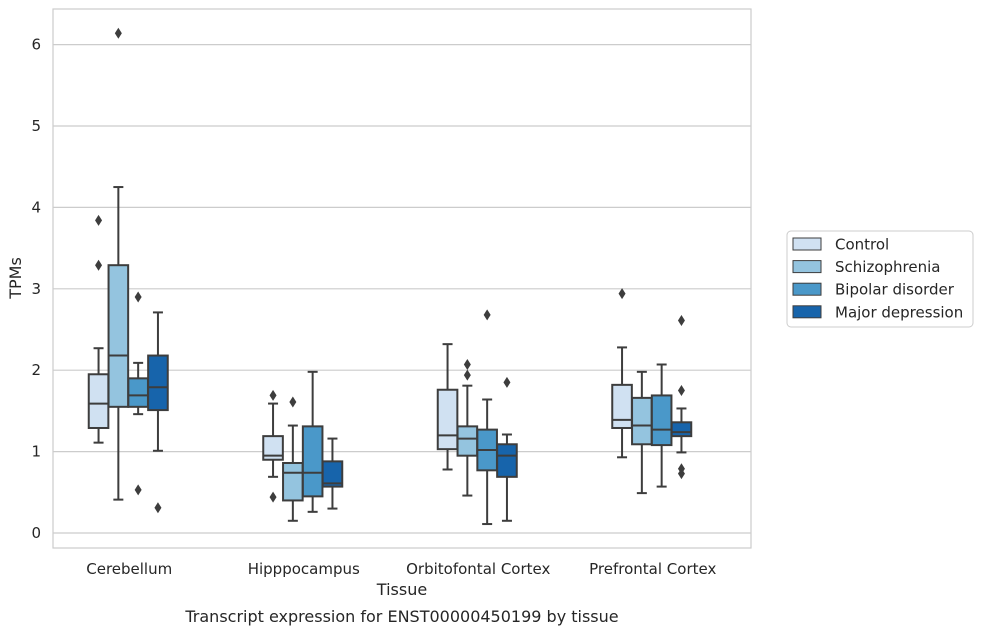 The width and height of the screenshot is (983, 634). I want to click on y-tick-label: 0, so click(36, 533).